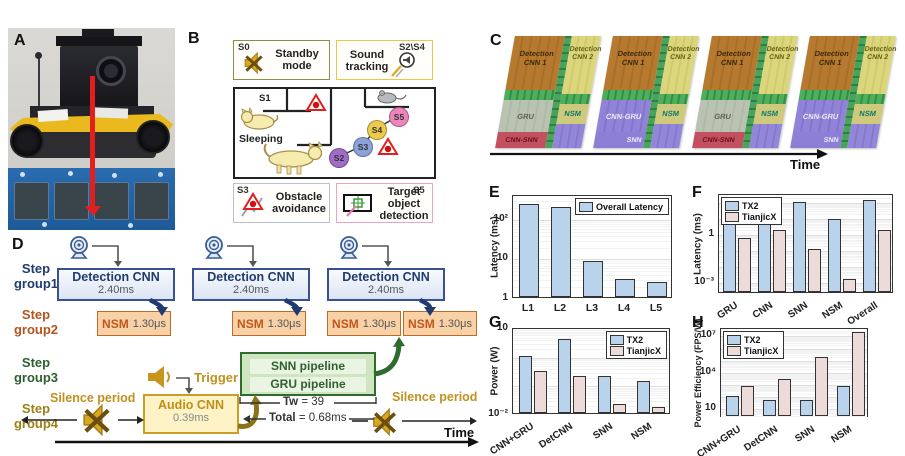  I want to click on y-axis-label: Latency (ms), so click(698, 243).